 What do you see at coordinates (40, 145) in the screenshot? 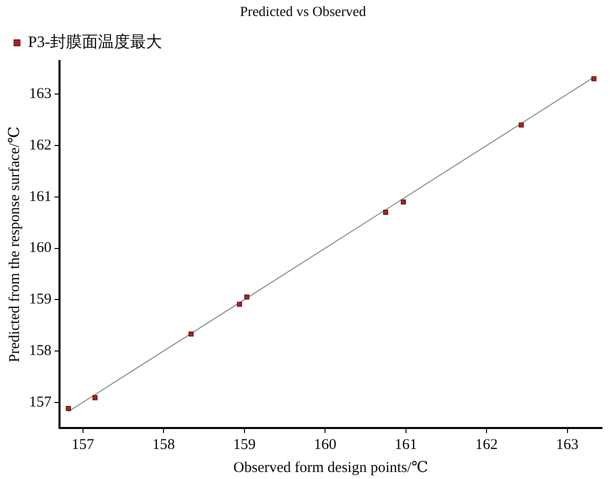
I see `y-tick-label: 162` at bounding box center [40, 145].